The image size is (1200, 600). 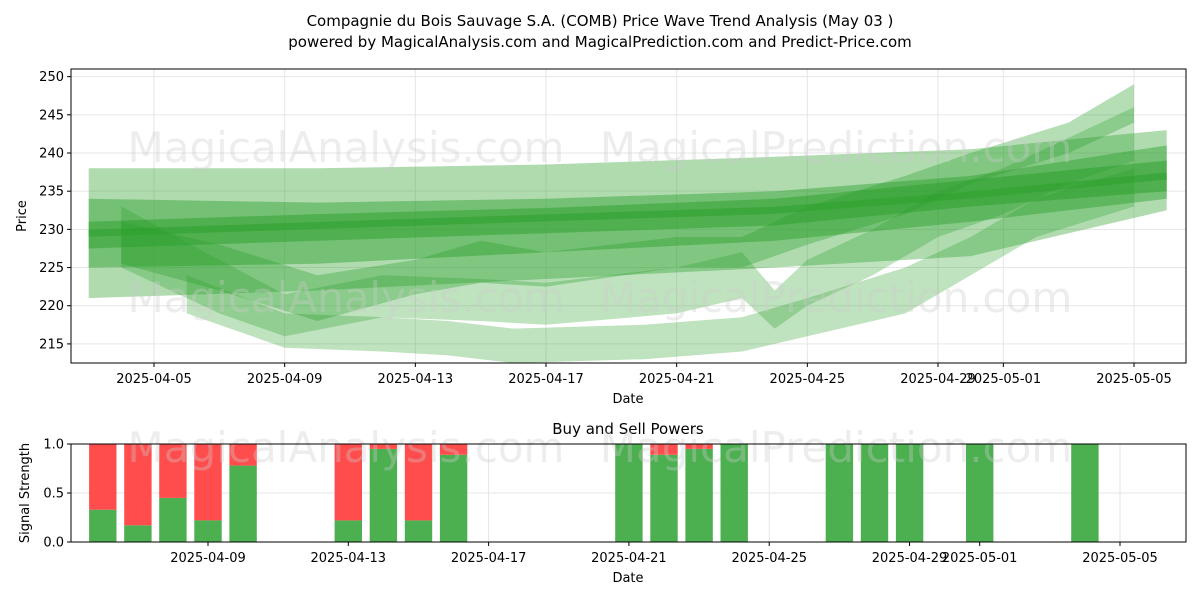 I want to click on price-y-ticks: 215 220 225 230 235 240 245 250, so click(x=55, y=211).